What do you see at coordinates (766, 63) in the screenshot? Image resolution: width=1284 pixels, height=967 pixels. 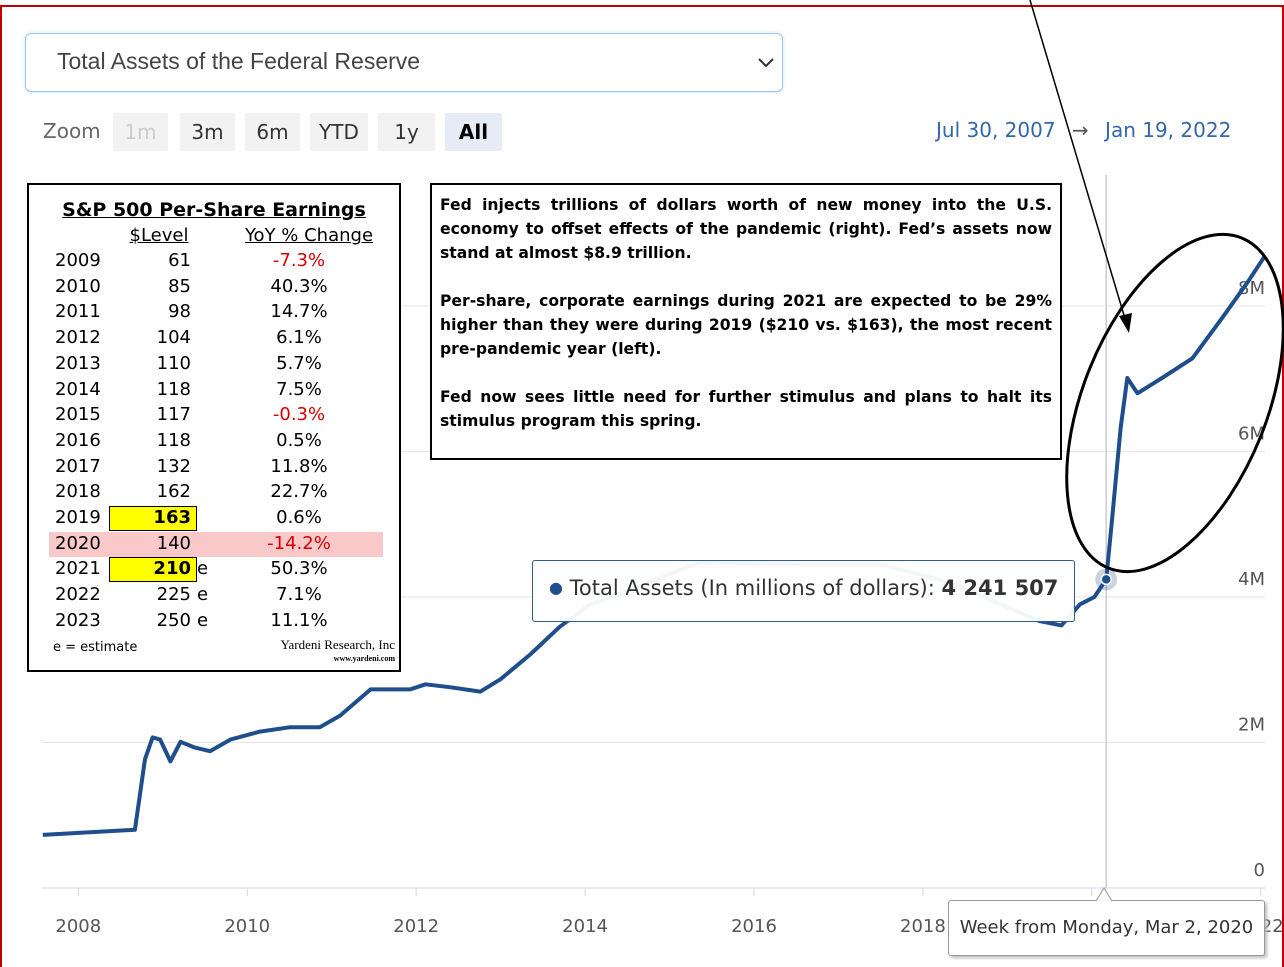 I see `chevron` at bounding box center [766, 63].